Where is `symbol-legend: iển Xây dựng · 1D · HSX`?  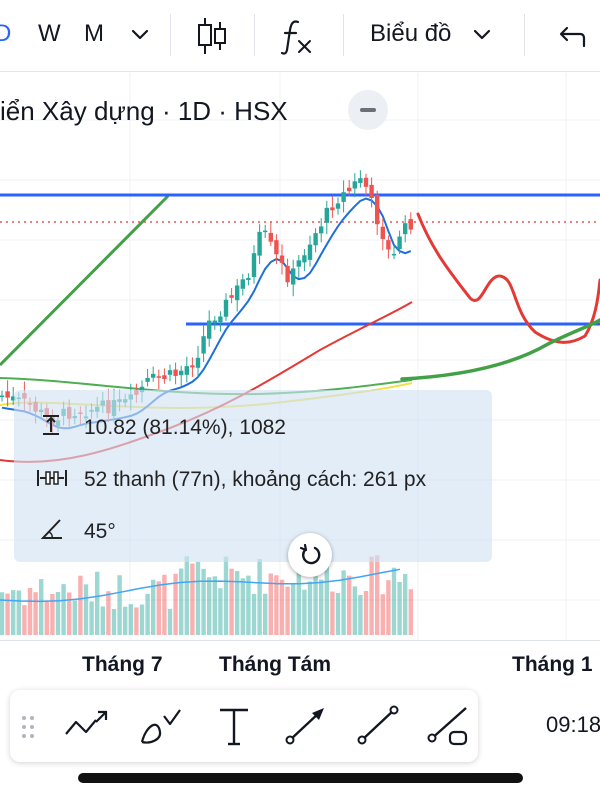 symbol-legend: iển Xây dựng · 1D · HSX is located at coordinates (144, 111).